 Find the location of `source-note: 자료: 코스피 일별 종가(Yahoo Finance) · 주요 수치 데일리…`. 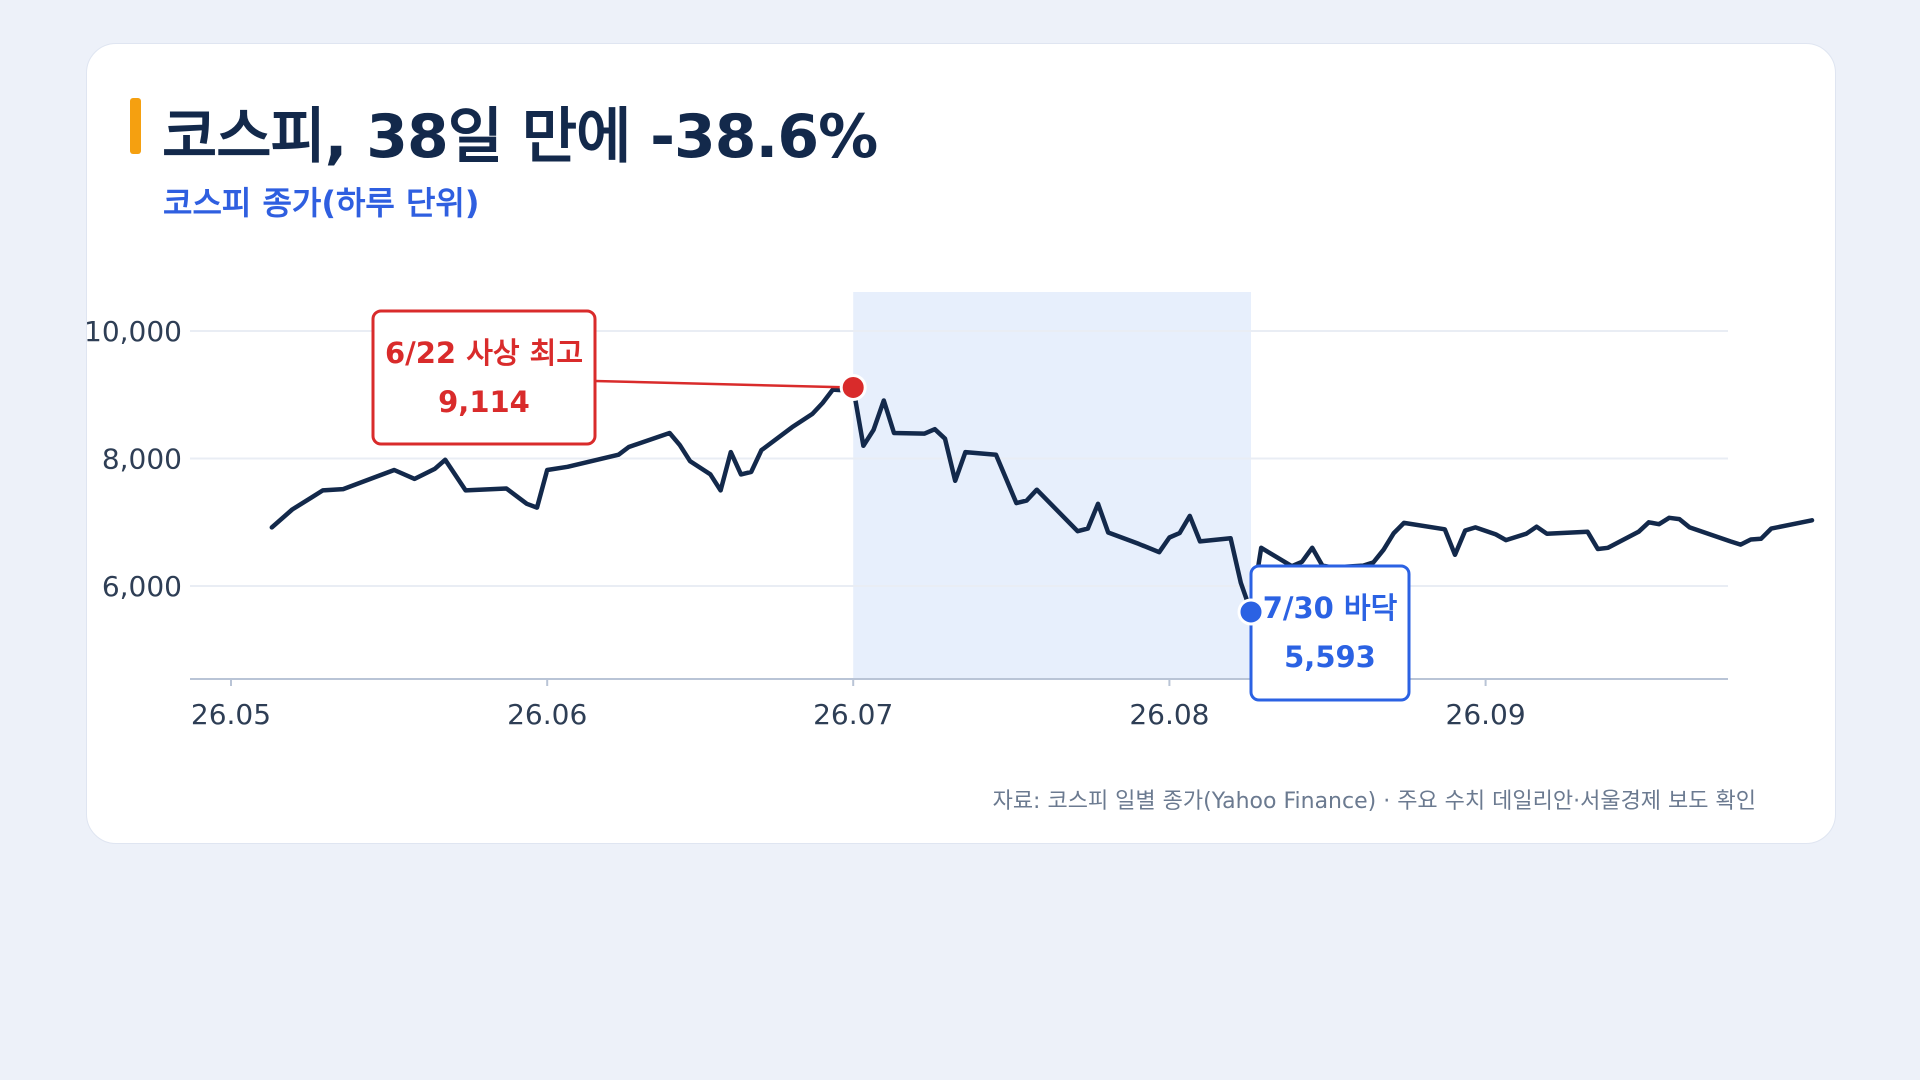

source-note: 자료: 코스피 일별 종가(Yahoo Finance) · 주요 수치 데일리… is located at coordinates (1374, 801).